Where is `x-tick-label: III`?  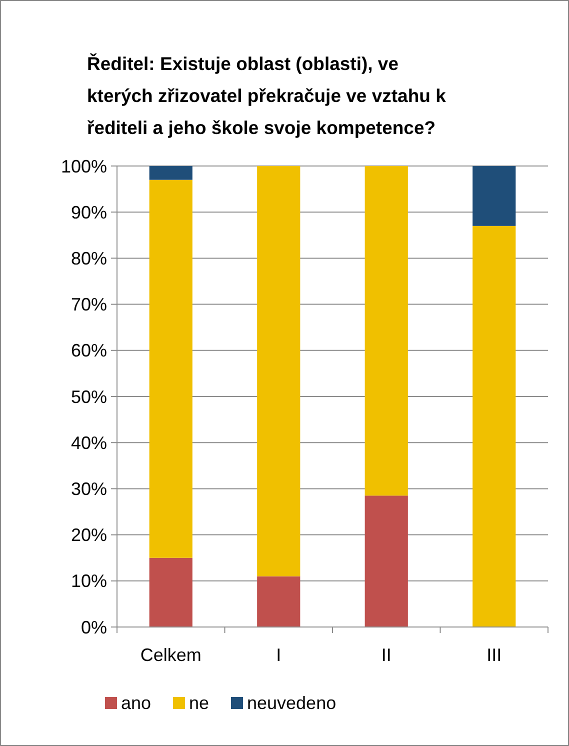 x-tick-label: III is located at coordinates (494, 655).